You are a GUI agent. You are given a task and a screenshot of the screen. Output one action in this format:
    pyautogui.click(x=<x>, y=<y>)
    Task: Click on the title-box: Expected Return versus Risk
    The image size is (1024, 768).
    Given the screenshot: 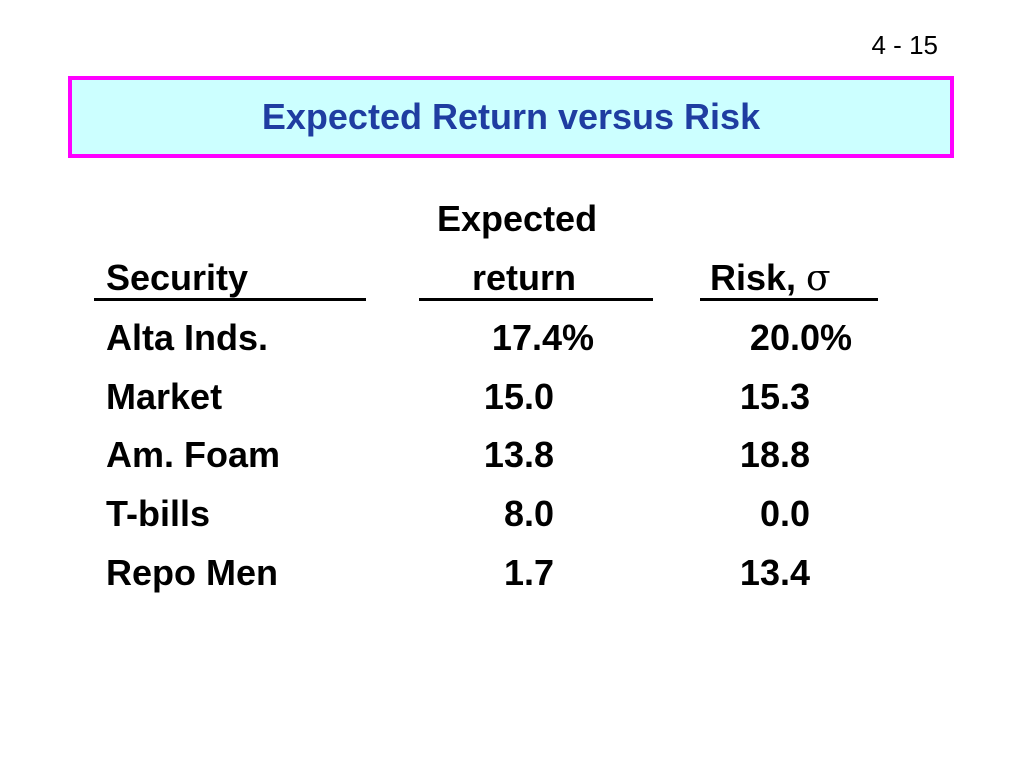 What is the action you would take?
    pyautogui.click(x=511, y=117)
    